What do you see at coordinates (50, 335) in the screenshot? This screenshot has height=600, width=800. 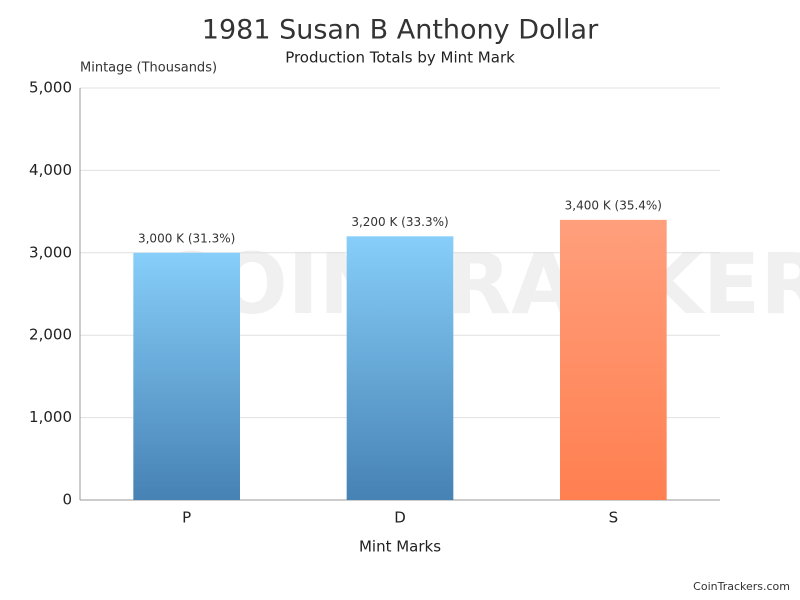 I see `y-tick-label: 2,000` at bounding box center [50, 335].